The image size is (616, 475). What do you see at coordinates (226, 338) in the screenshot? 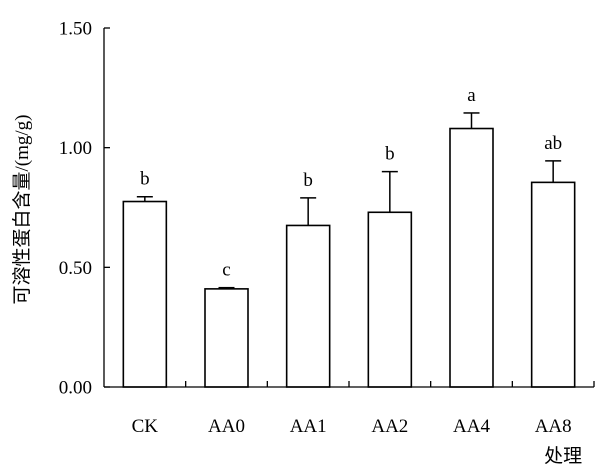
I see `bar-aa0` at bounding box center [226, 338].